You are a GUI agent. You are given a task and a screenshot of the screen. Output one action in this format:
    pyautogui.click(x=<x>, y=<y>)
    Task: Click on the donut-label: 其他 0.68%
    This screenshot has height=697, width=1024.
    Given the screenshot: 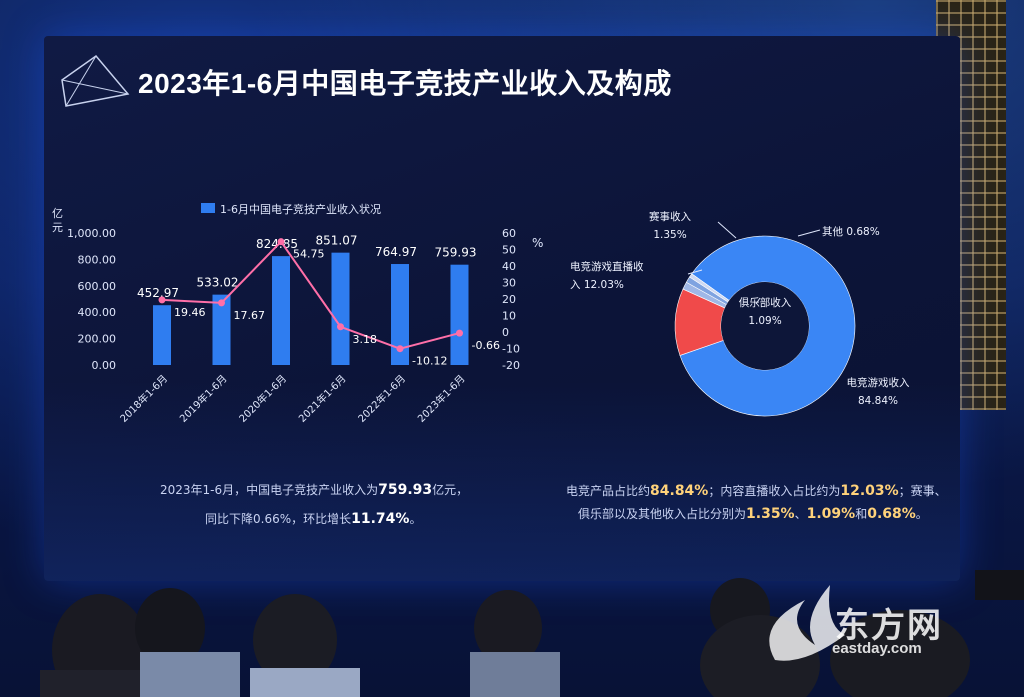 What is the action you would take?
    pyautogui.click(x=851, y=231)
    